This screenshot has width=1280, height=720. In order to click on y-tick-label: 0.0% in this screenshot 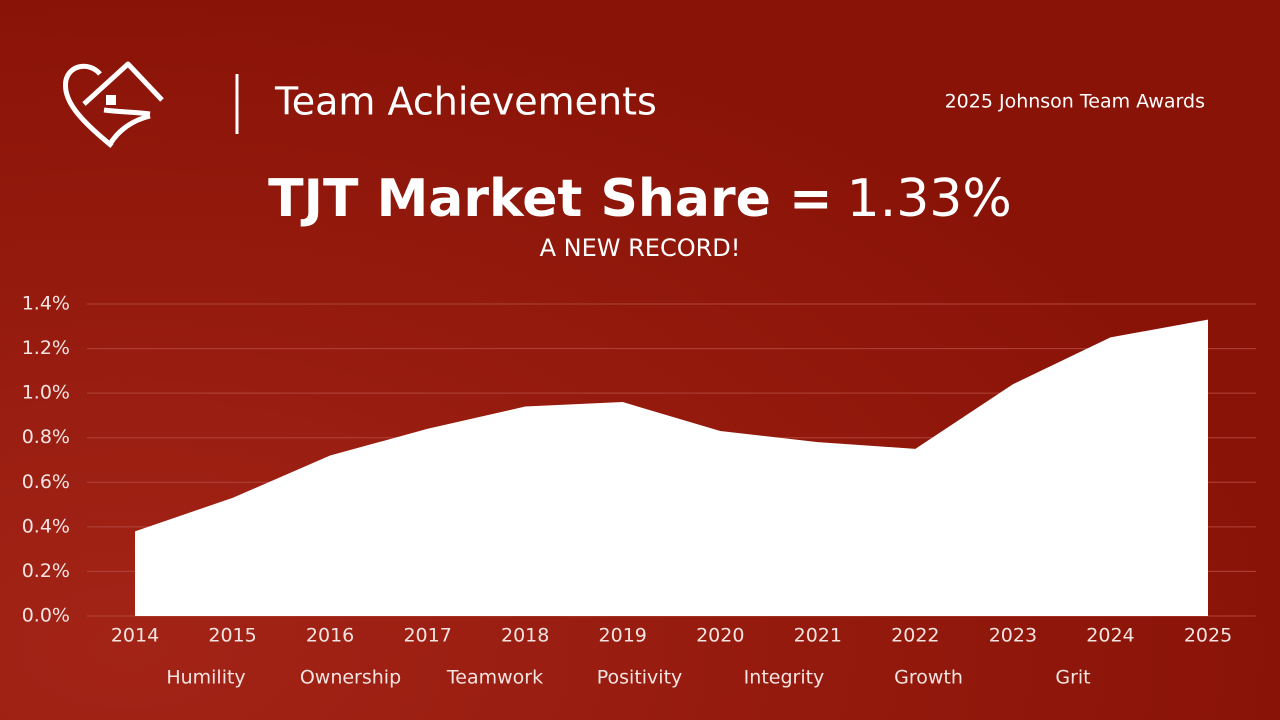, I will do `click(46, 616)`.